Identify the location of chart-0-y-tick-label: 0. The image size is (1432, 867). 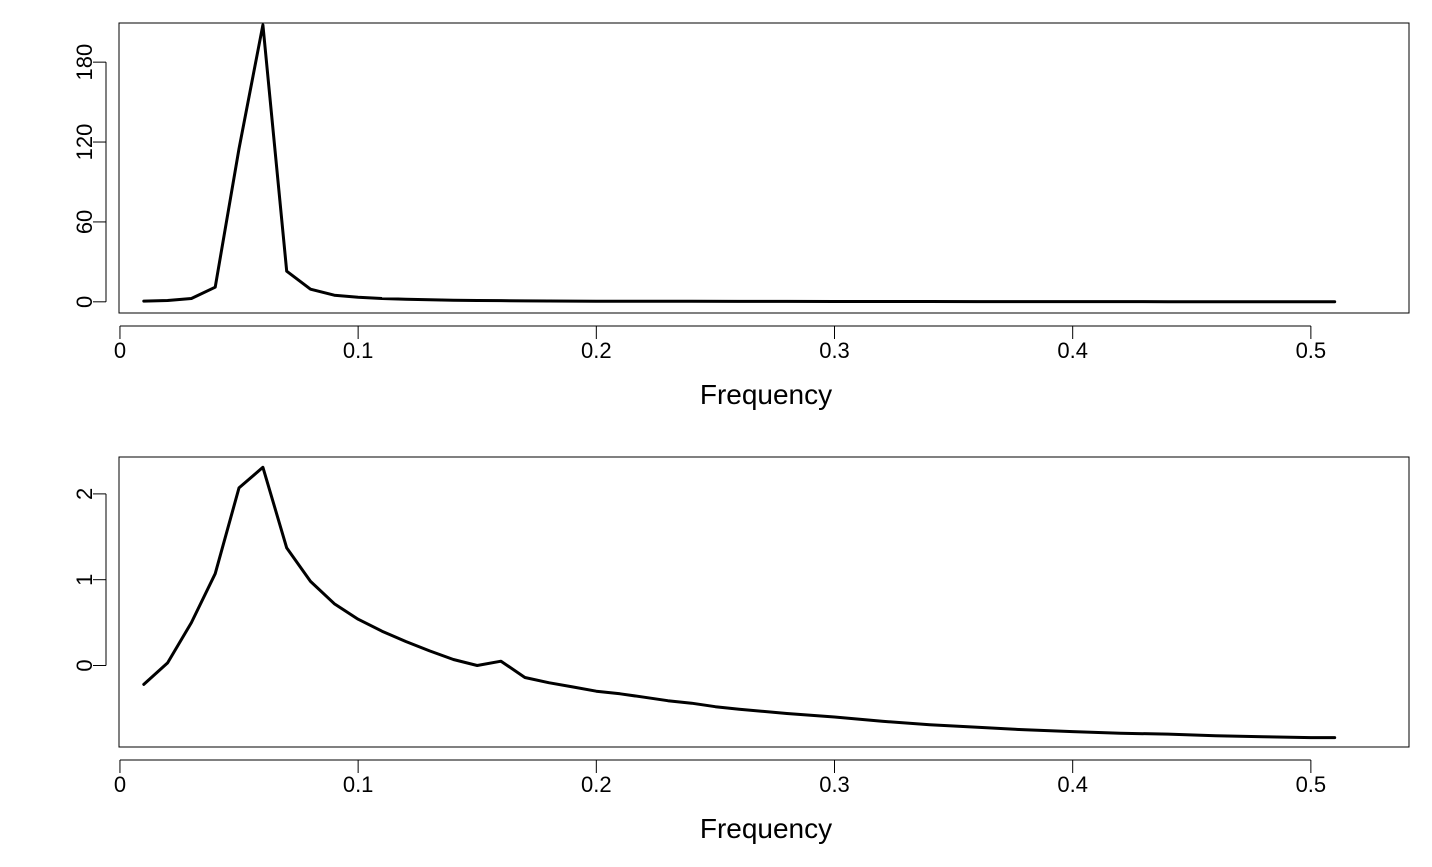
(84, 302).